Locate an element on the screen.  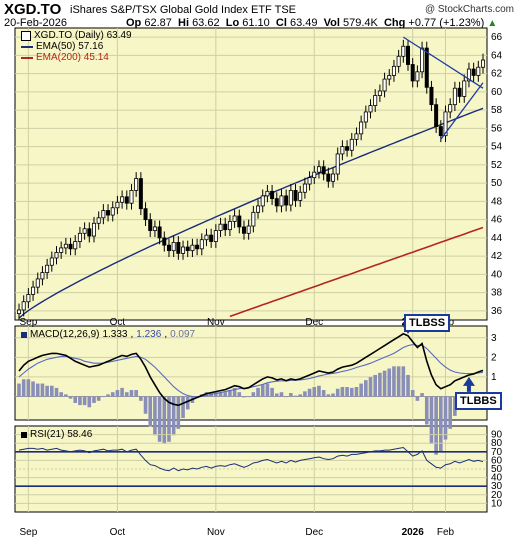
change-up-icon: ▲ is located at coordinates (492, 23).